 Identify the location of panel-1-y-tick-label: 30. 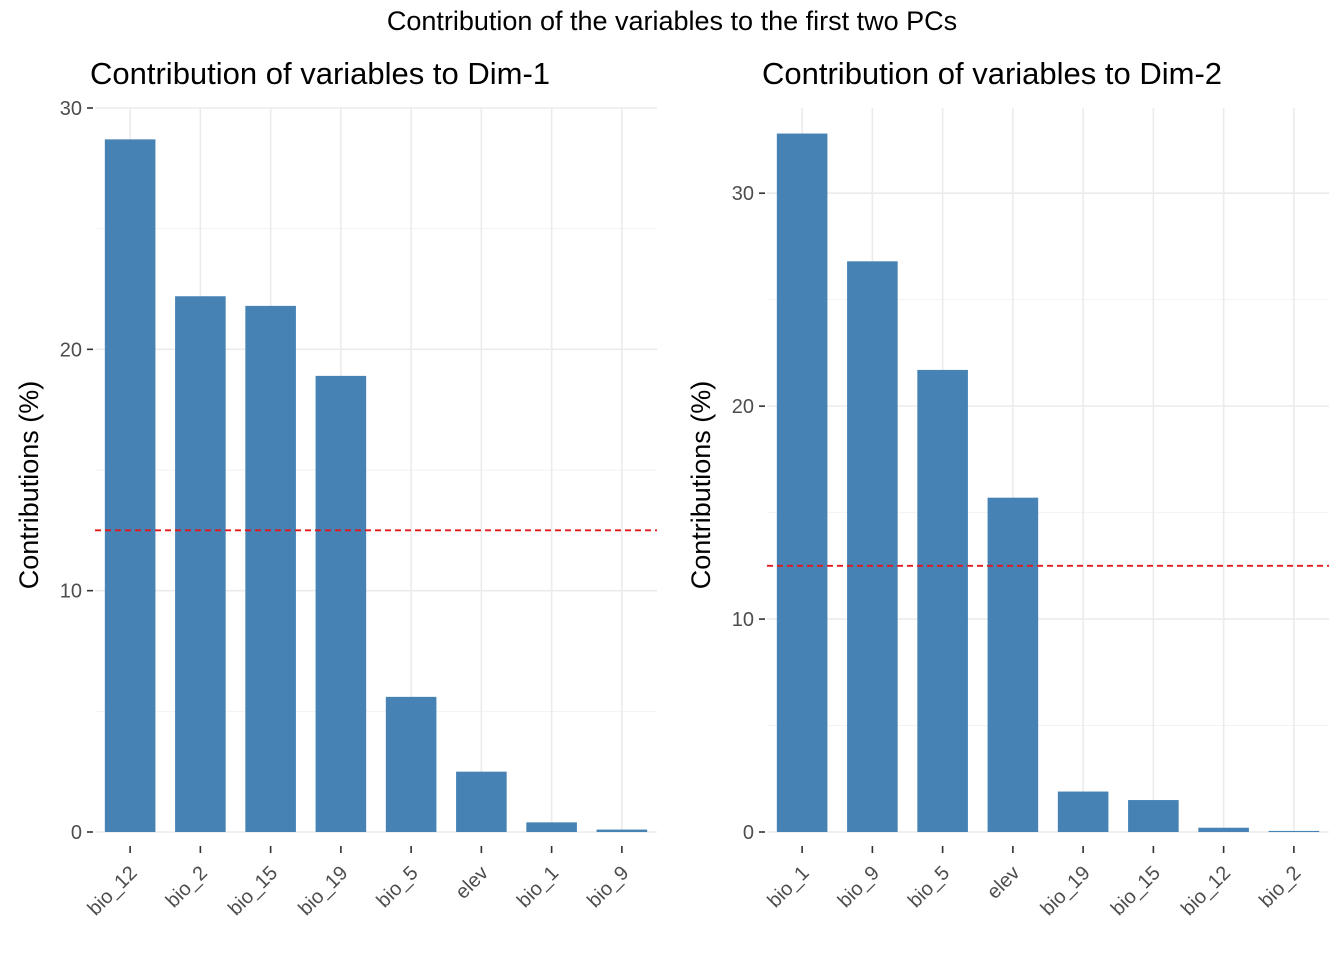
(71, 109).